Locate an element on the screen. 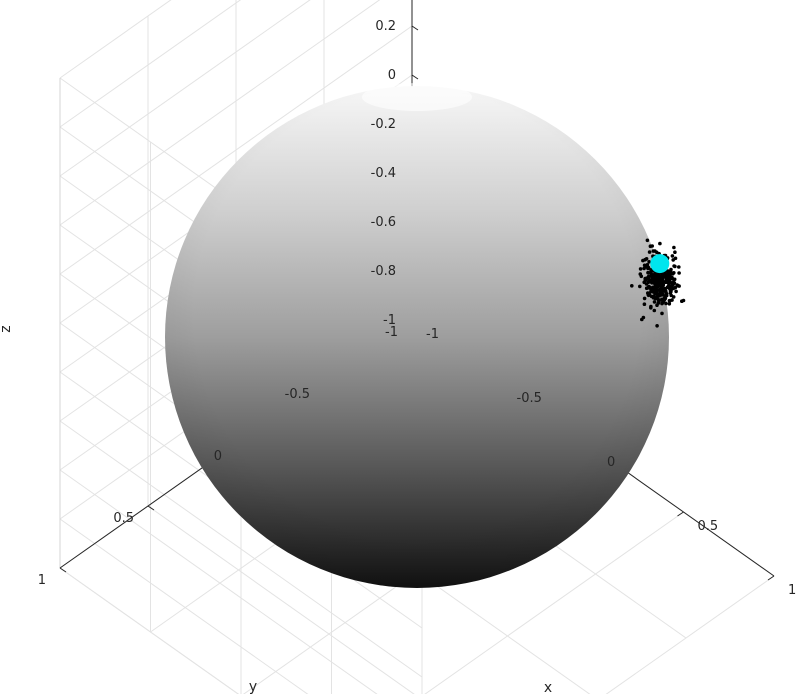 The width and height of the screenshot is (798, 694). sphere-top-highlight is located at coordinates (417, 97).